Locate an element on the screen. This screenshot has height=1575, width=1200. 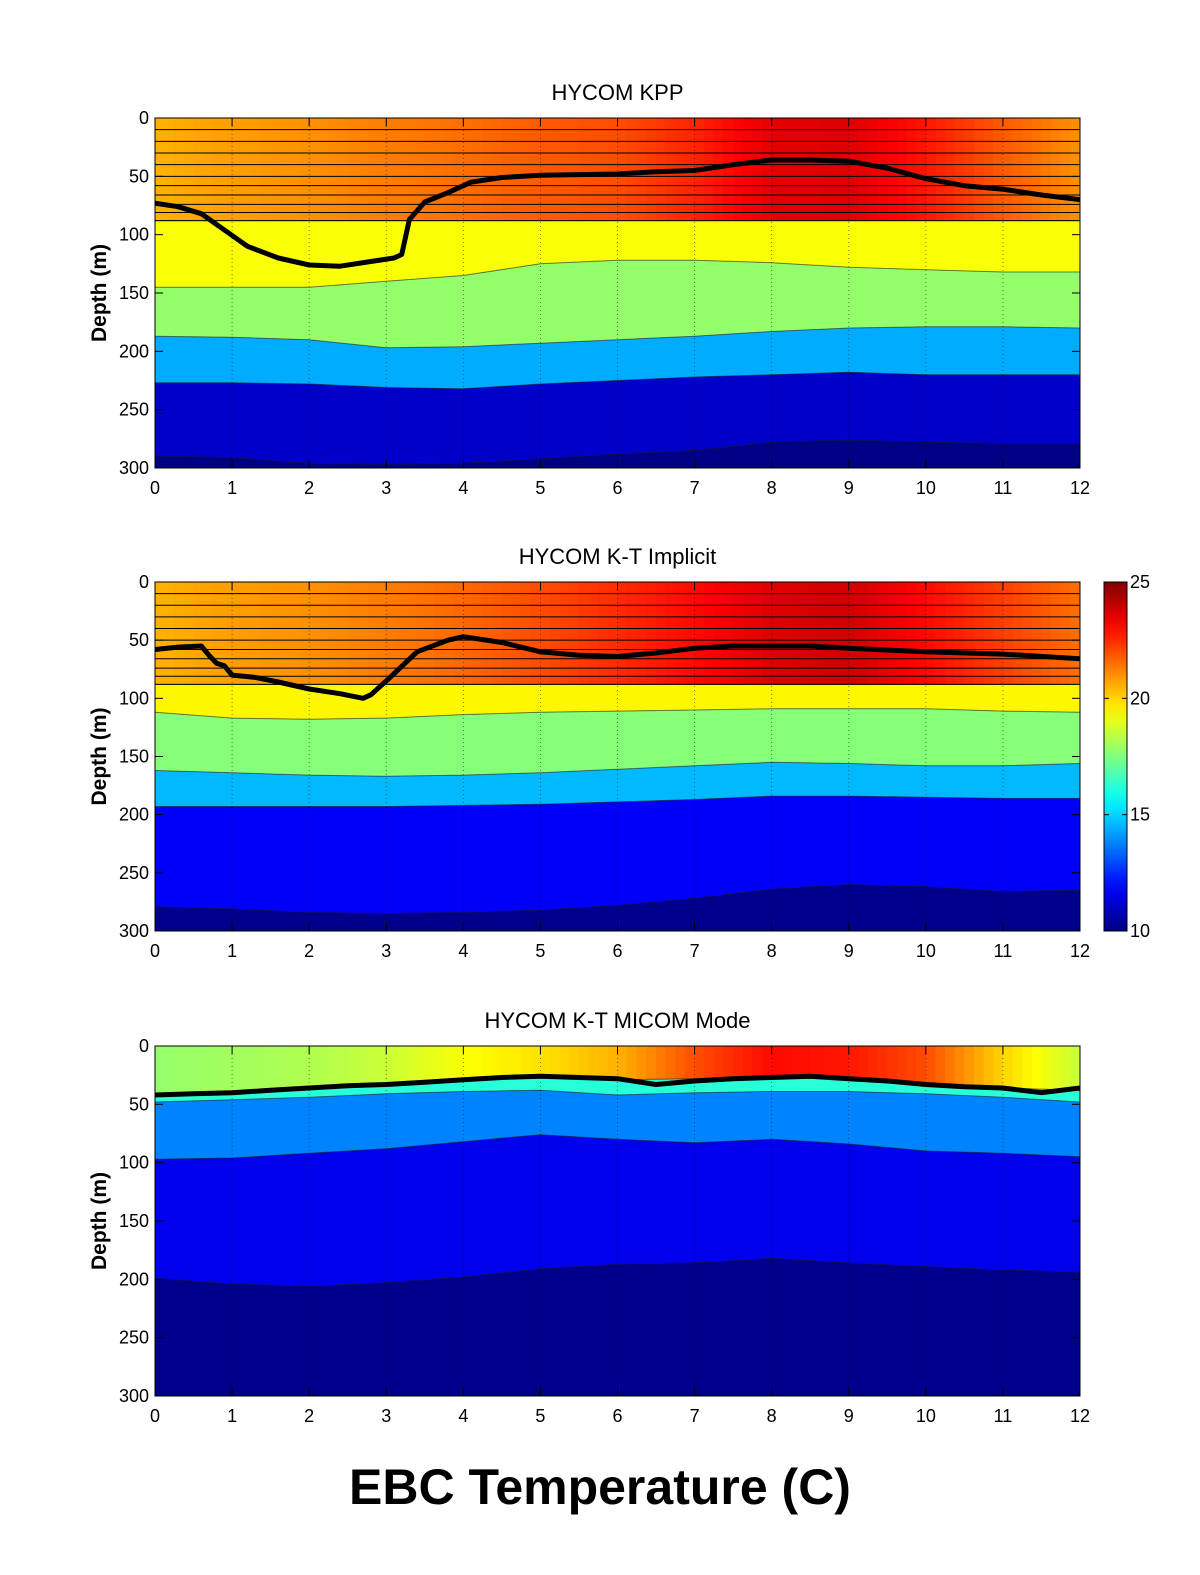
mixed-layer-depth-line is located at coordinates (617, 1085).